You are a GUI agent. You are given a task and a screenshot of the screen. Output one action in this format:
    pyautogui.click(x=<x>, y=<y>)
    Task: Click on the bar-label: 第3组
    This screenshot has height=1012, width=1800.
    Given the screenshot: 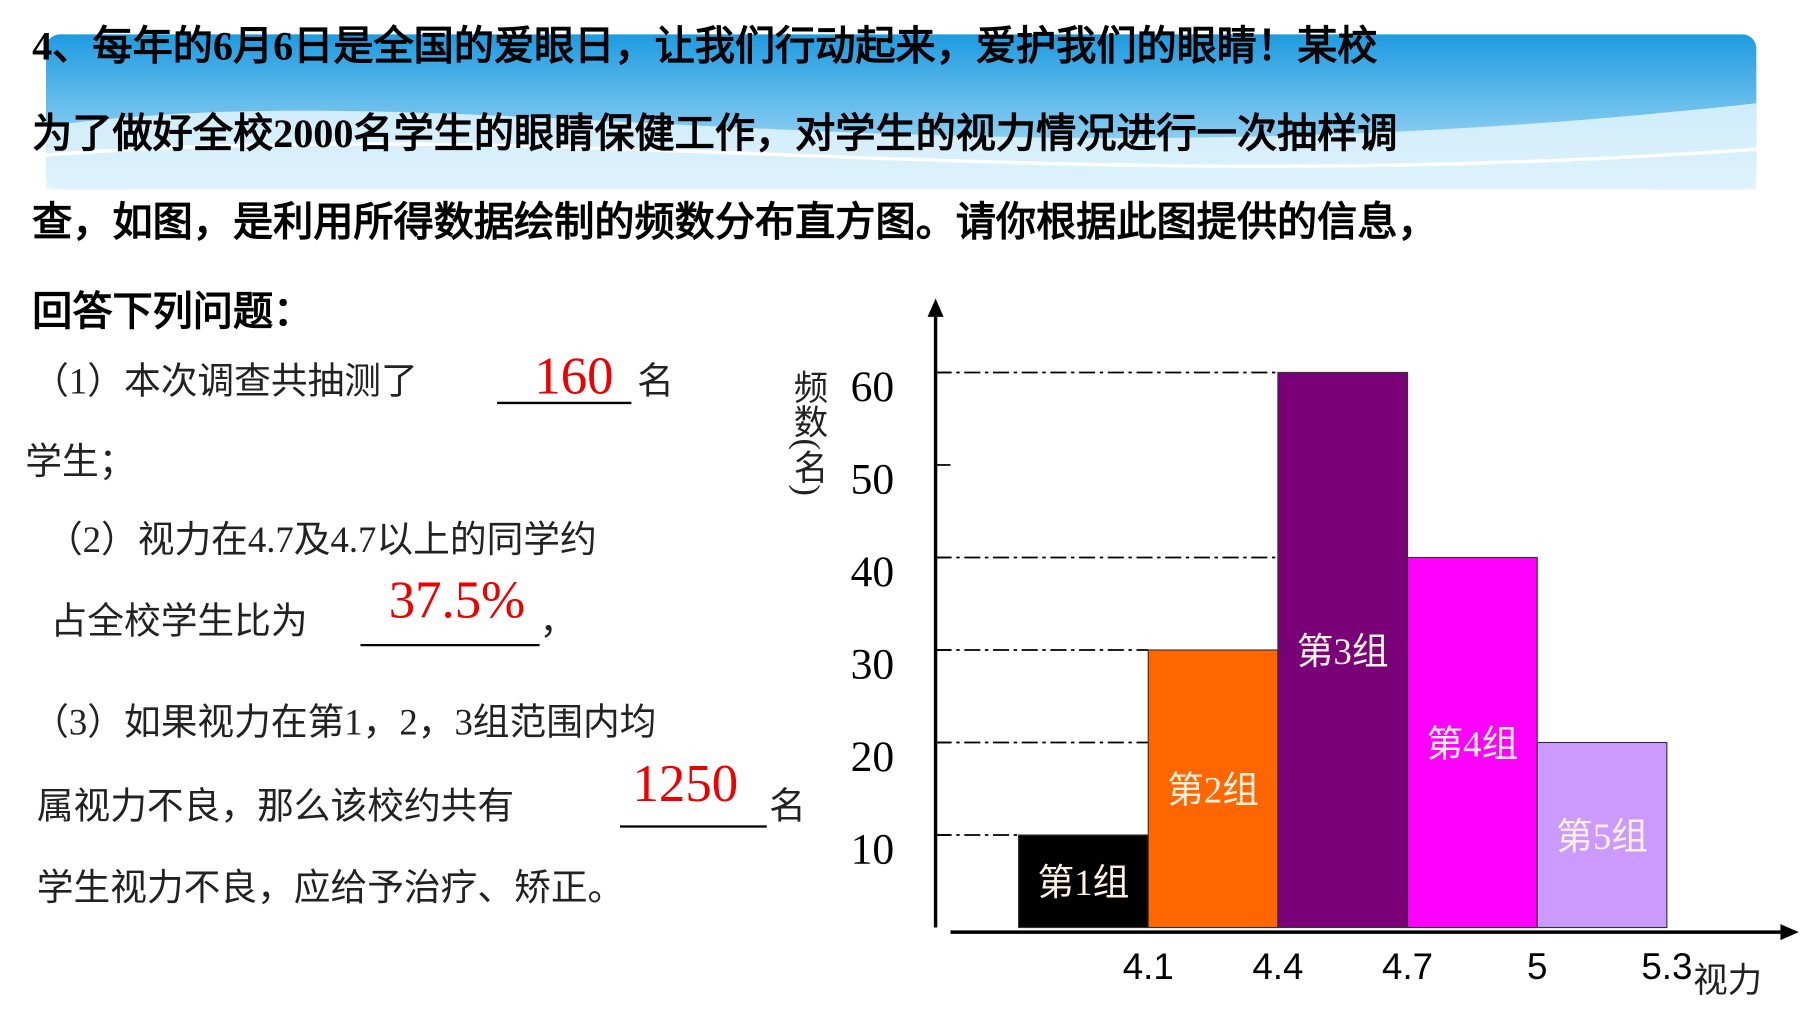 What is the action you would take?
    pyautogui.click(x=1343, y=651)
    